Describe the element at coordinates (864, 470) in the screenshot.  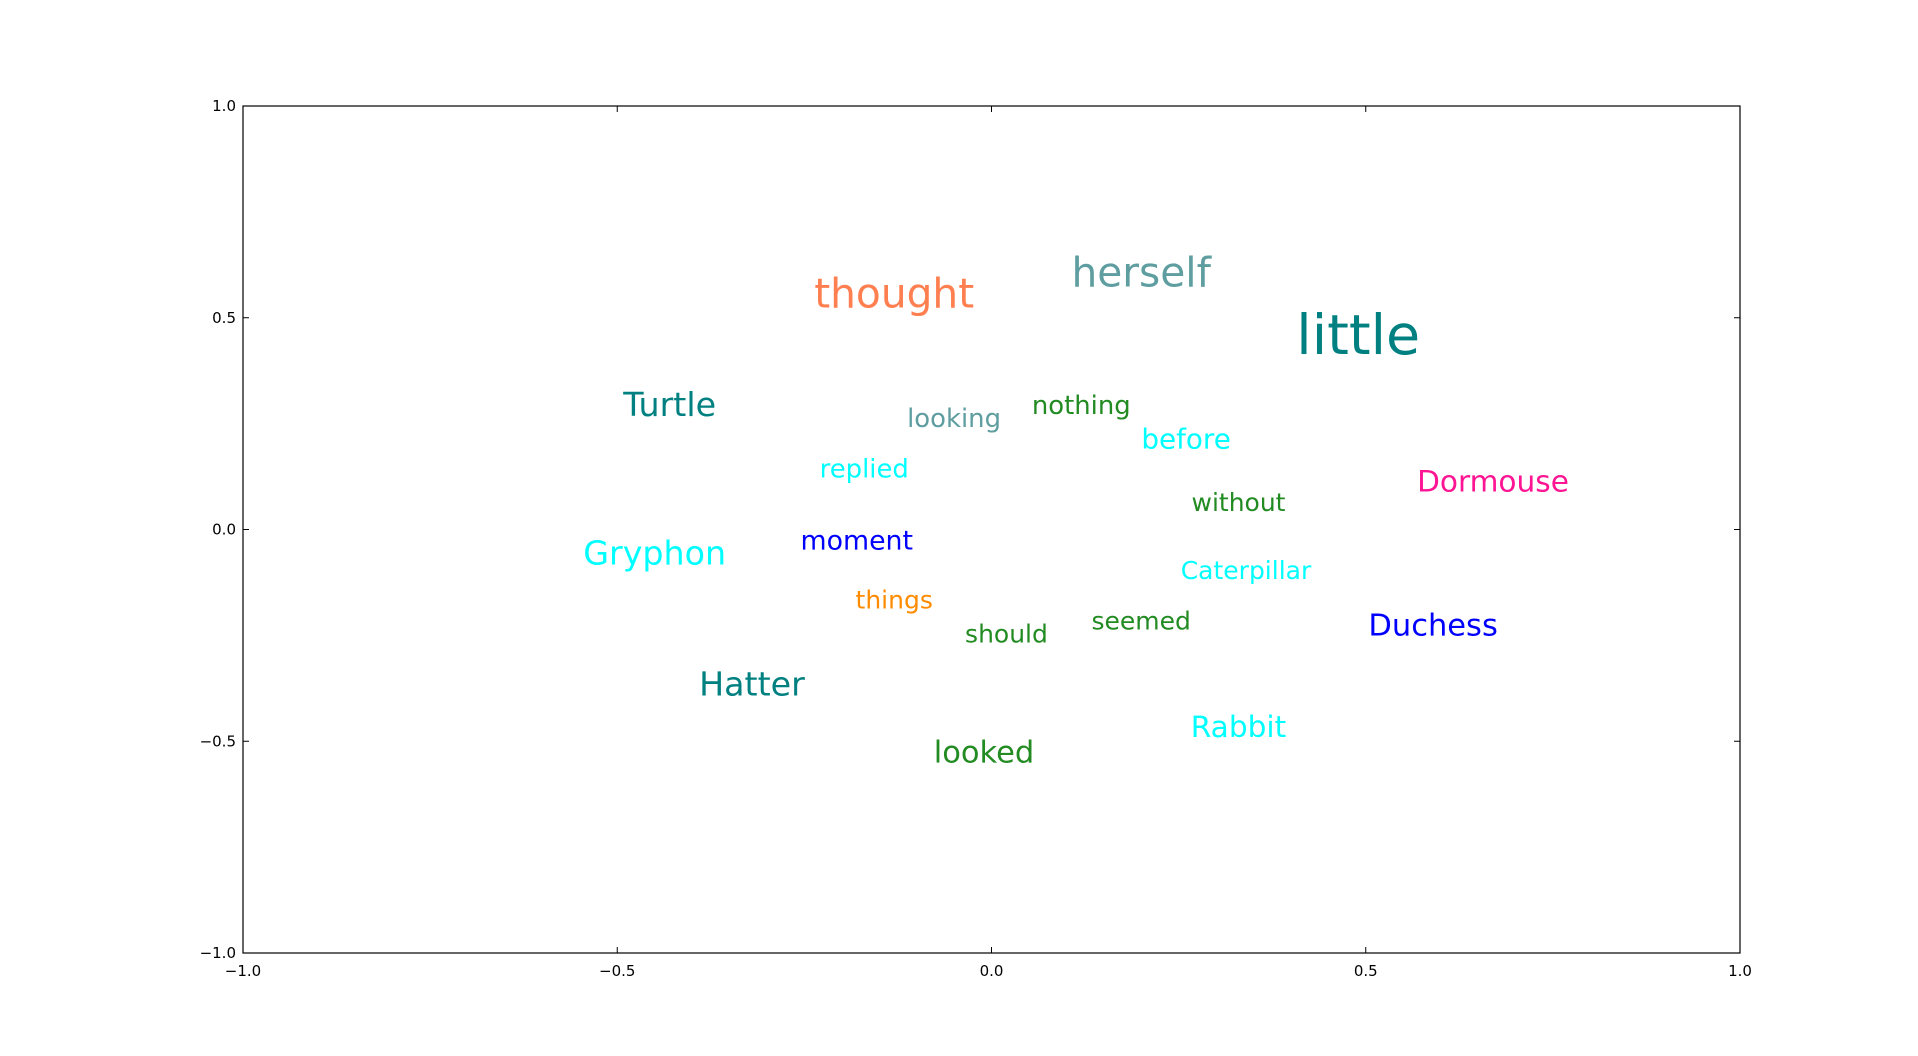
I see `word-point-replied: replied` at that location.